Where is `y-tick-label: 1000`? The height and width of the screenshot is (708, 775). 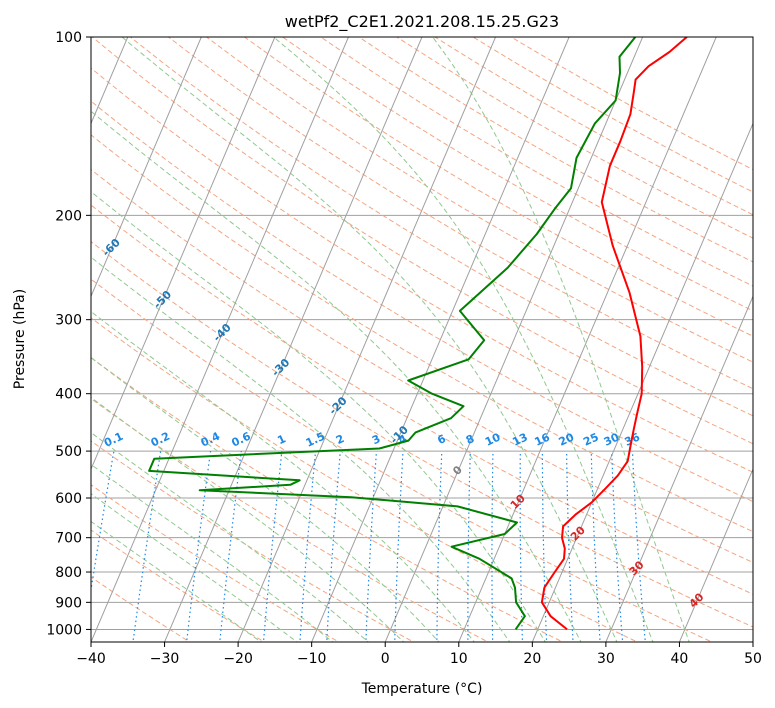 y-tick-label: 1000 is located at coordinates (64, 630).